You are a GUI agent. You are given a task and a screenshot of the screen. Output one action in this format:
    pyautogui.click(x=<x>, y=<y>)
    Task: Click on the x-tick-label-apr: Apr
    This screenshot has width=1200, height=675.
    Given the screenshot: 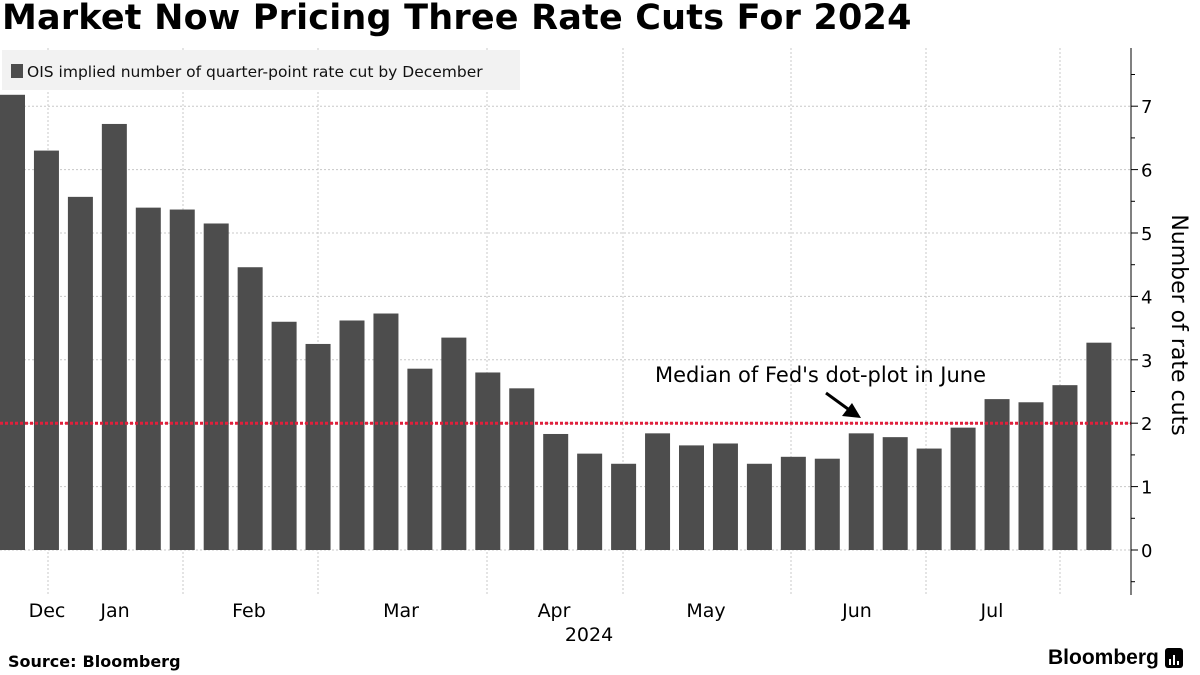 What is the action you would take?
    pyautogui.click(x=554, y=611)
    